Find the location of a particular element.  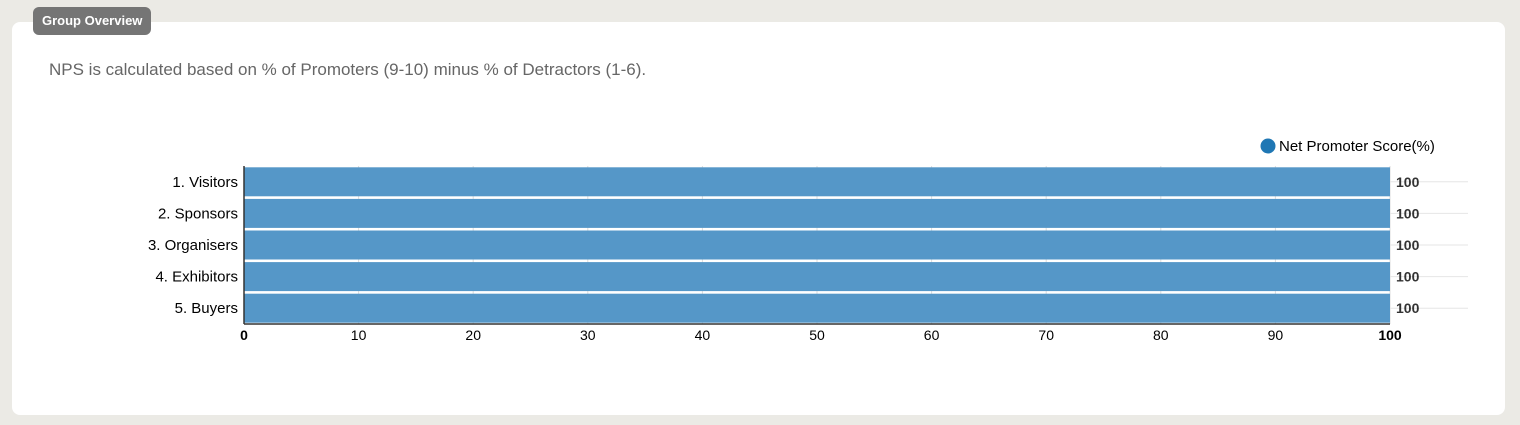

category-label: 4. Exhibitors is located at coordinates (196, 277).